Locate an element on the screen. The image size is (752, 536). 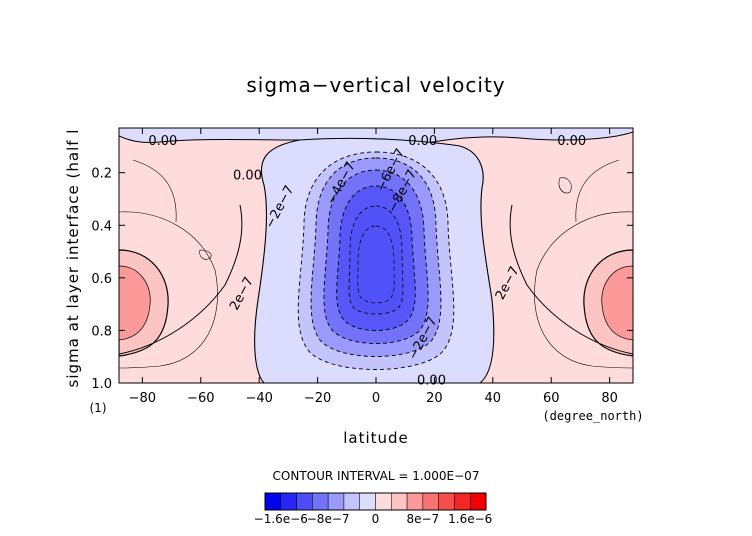
contour-interval-text: CONTOUR INTERVAL = 1.000E−07 is located at coordinates (376, 476).